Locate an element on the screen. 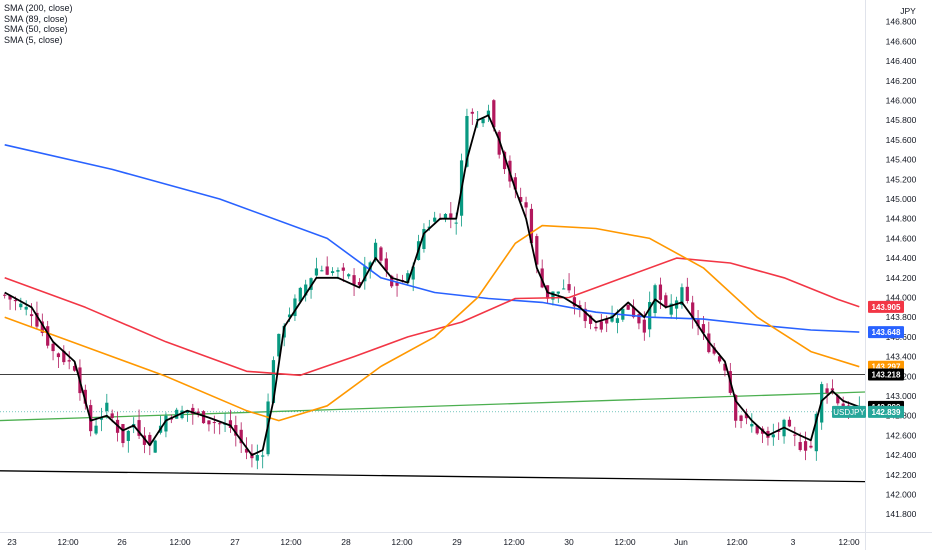 This screenshot has width=932, height=550. legend-sma-50: SMA (50, close) is located at coordinates (36, 29).